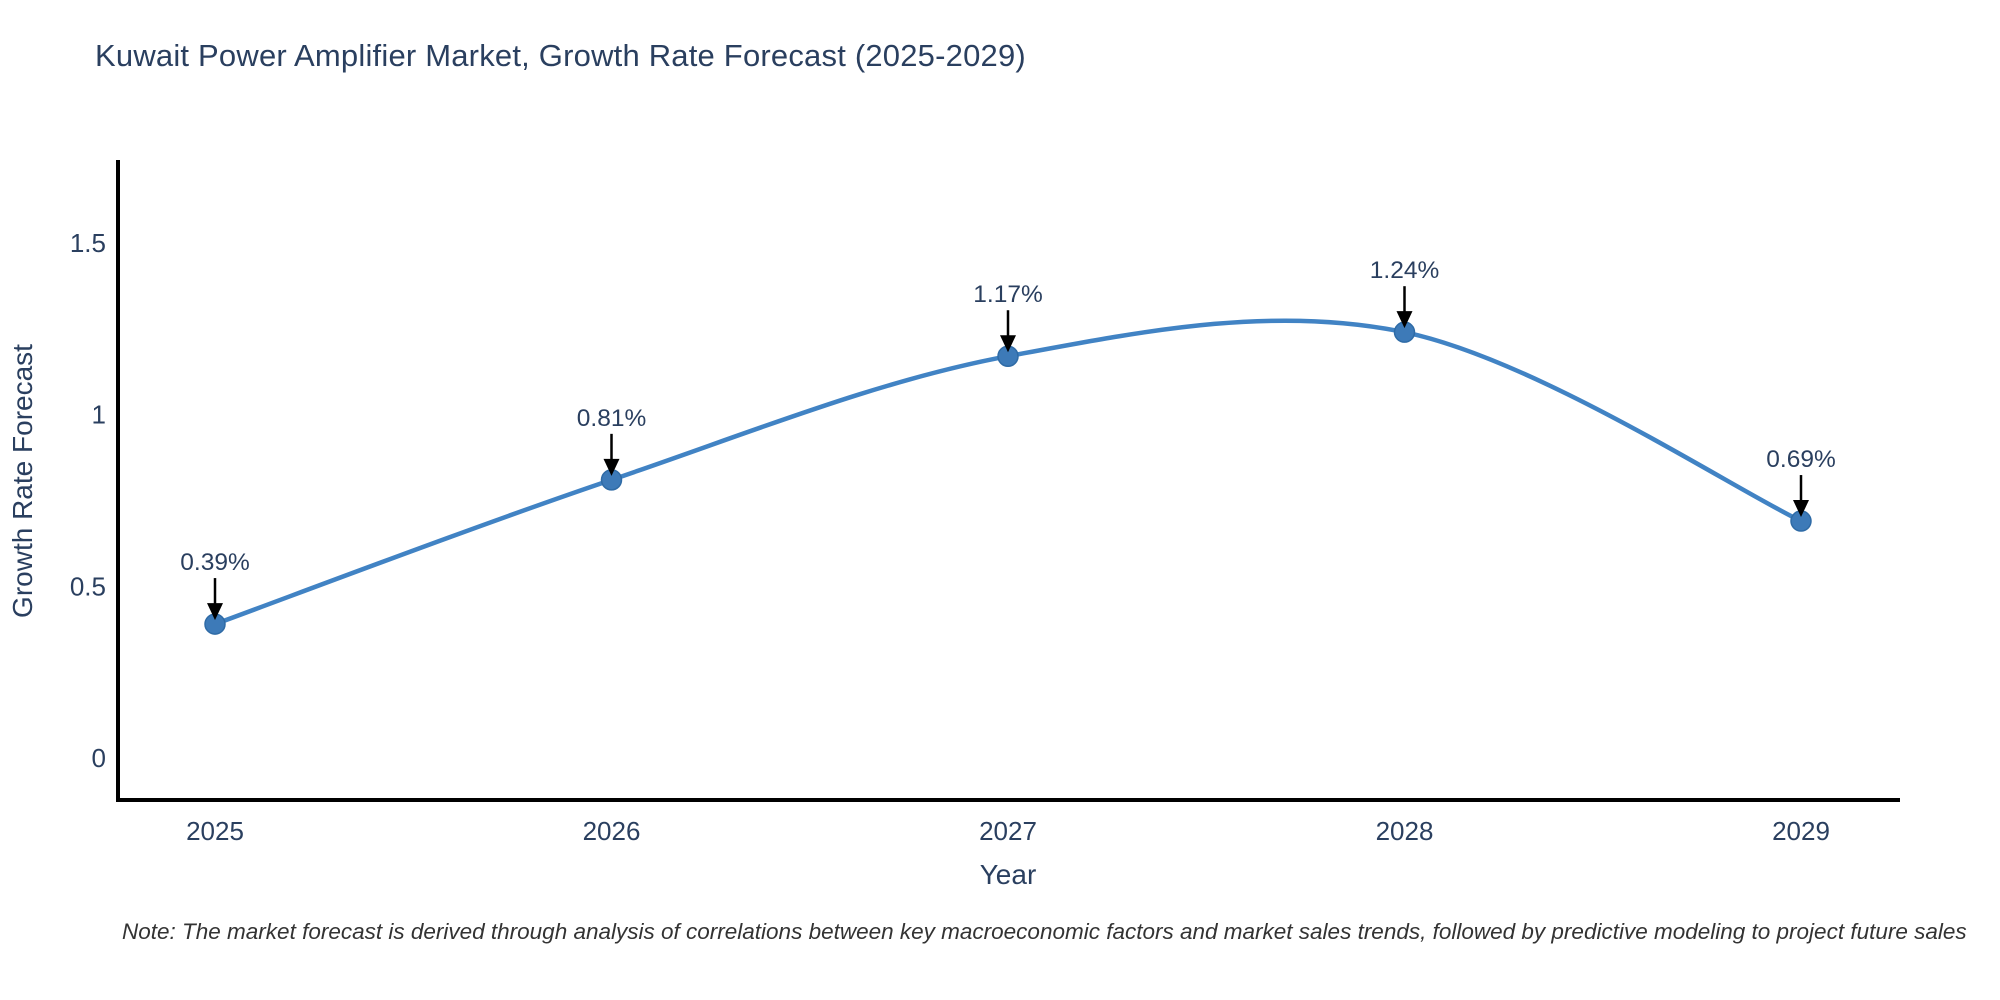  I want to click on x-tick-label: 2028, so click(1405, 831).